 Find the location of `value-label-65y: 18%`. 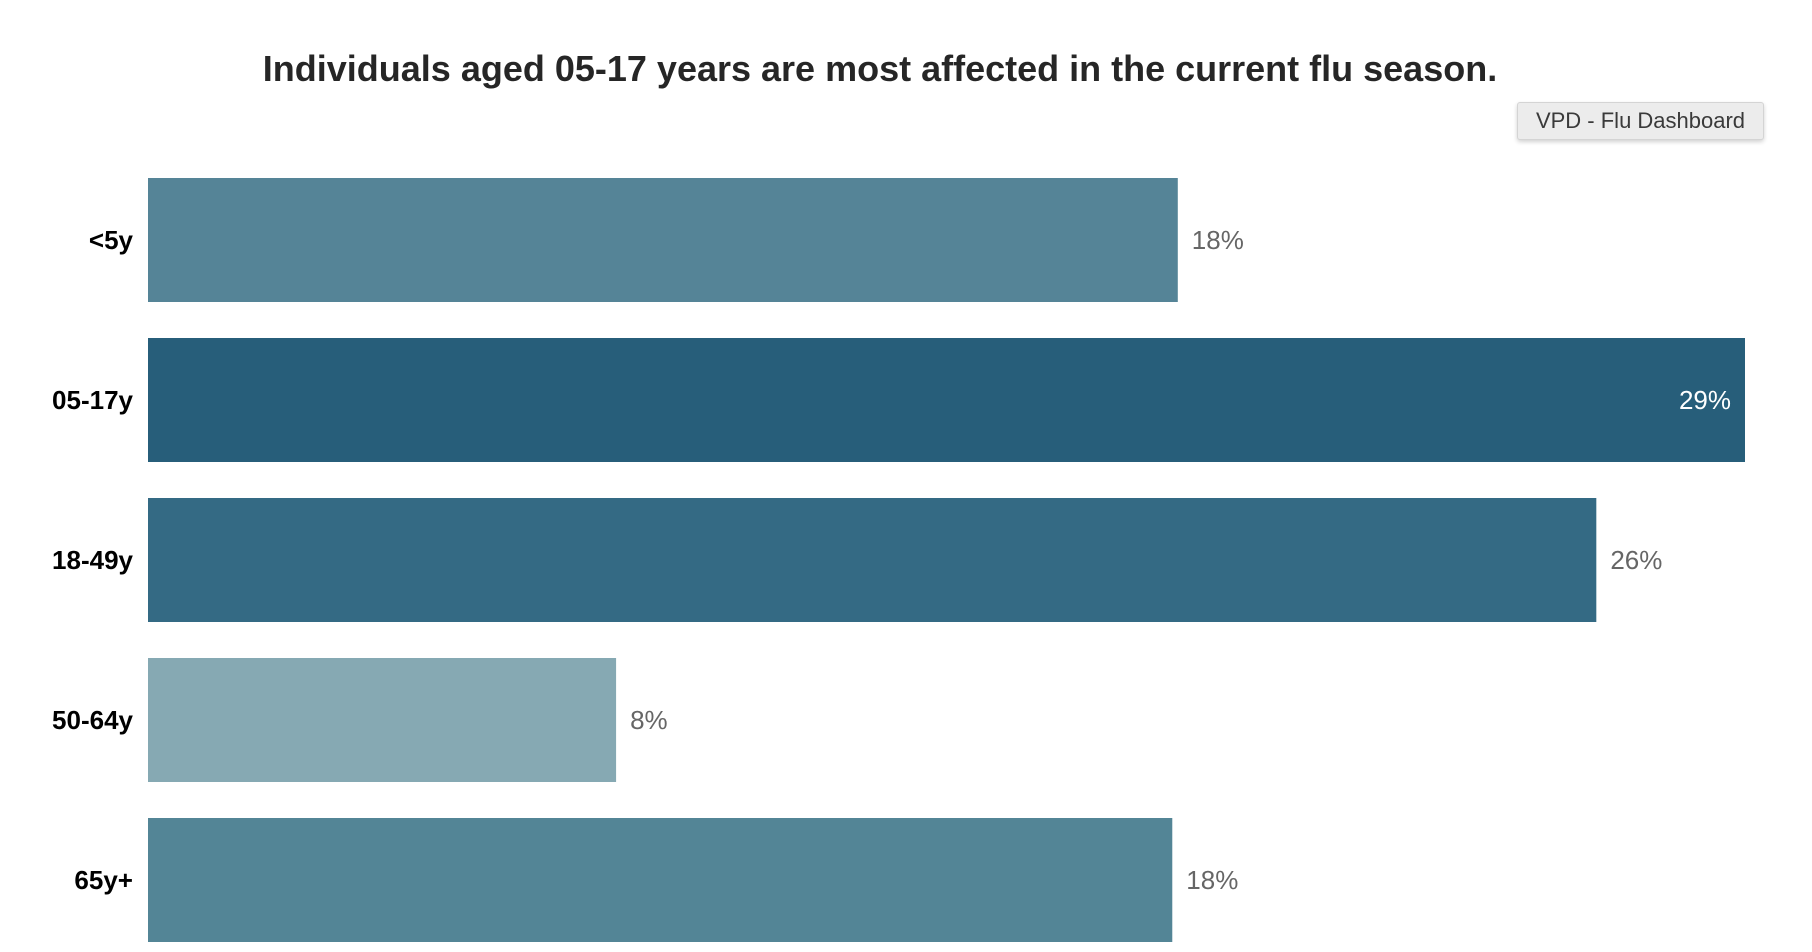

value-label-65y: 18% is located at coordinates (1212, 880).